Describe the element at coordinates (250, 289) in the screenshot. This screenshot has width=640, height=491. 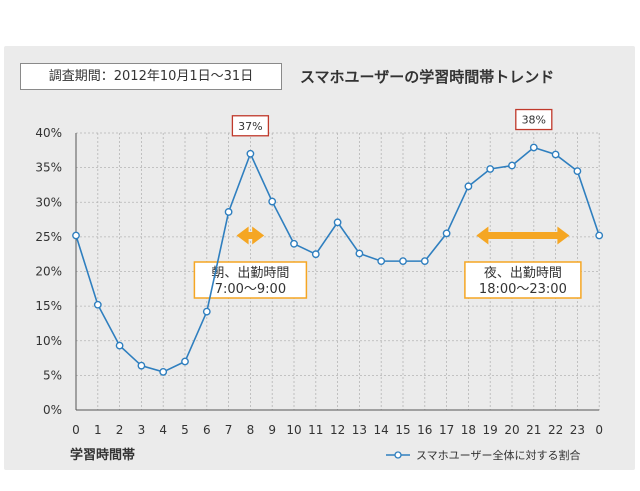
I see `annotation-time-range: 7:00〜9:00` at that location.